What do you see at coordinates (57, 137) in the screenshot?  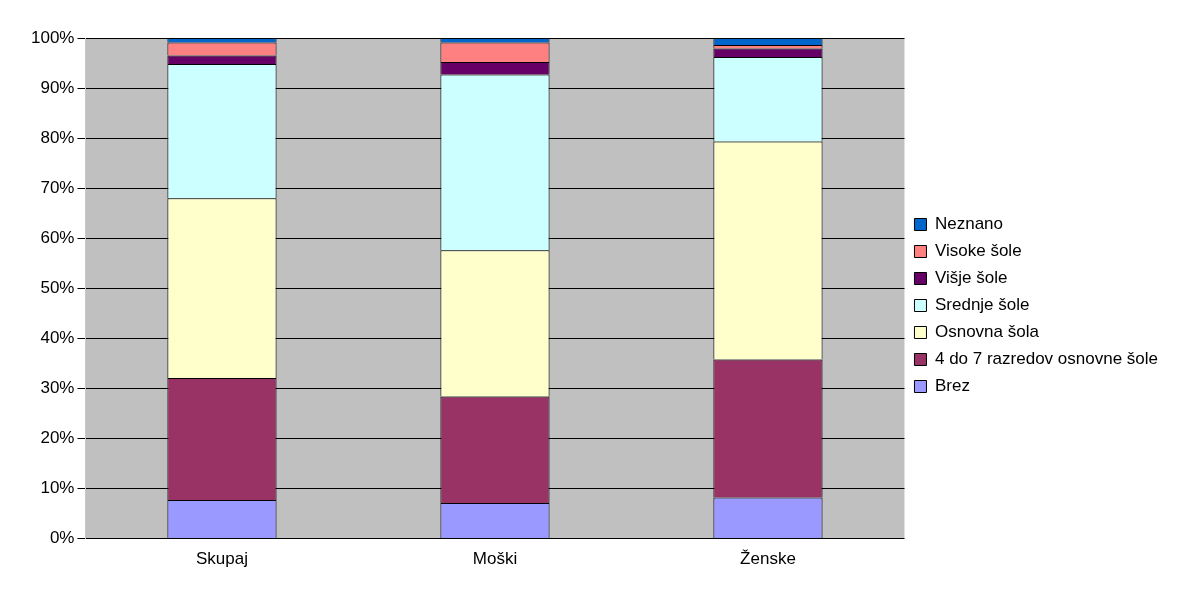 I see `y-tick-label: 80%` at bounding box center [57, 137].